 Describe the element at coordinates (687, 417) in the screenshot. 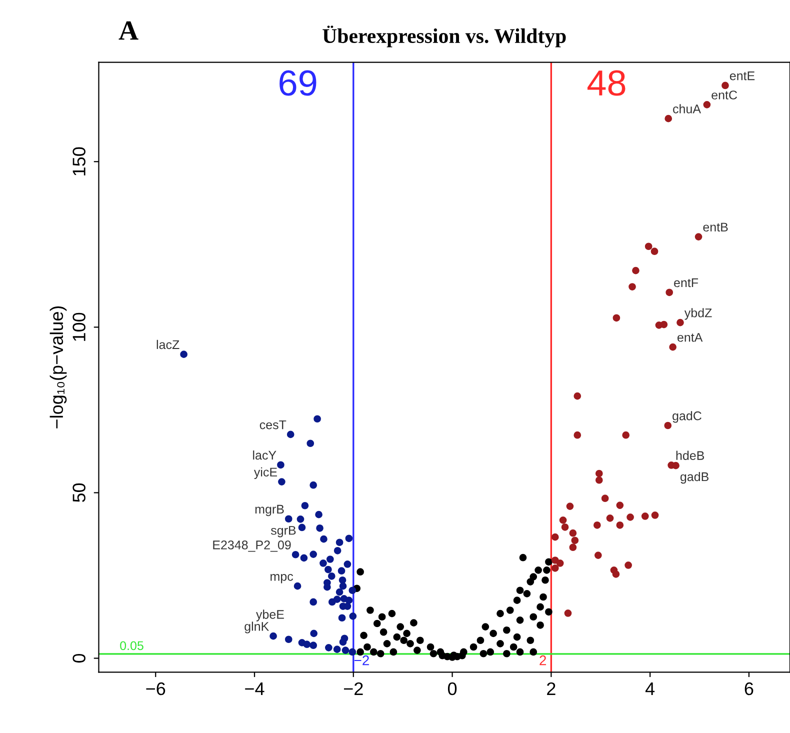

I see `annotation: gadC` at that location.